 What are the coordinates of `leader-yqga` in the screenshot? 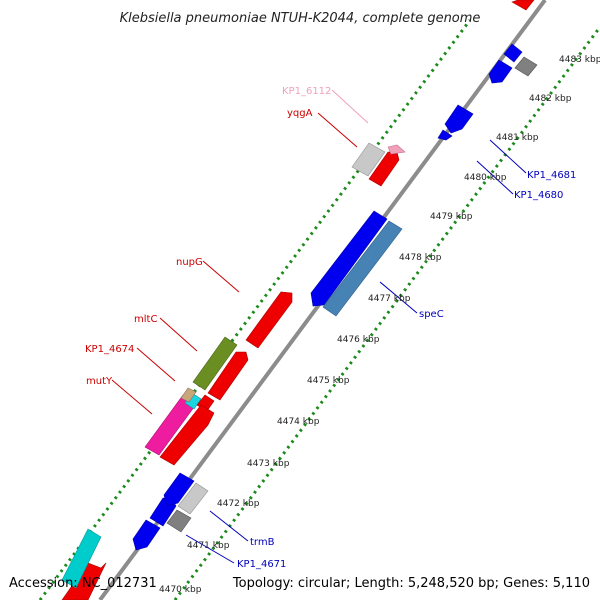 It's located at (337, 130).